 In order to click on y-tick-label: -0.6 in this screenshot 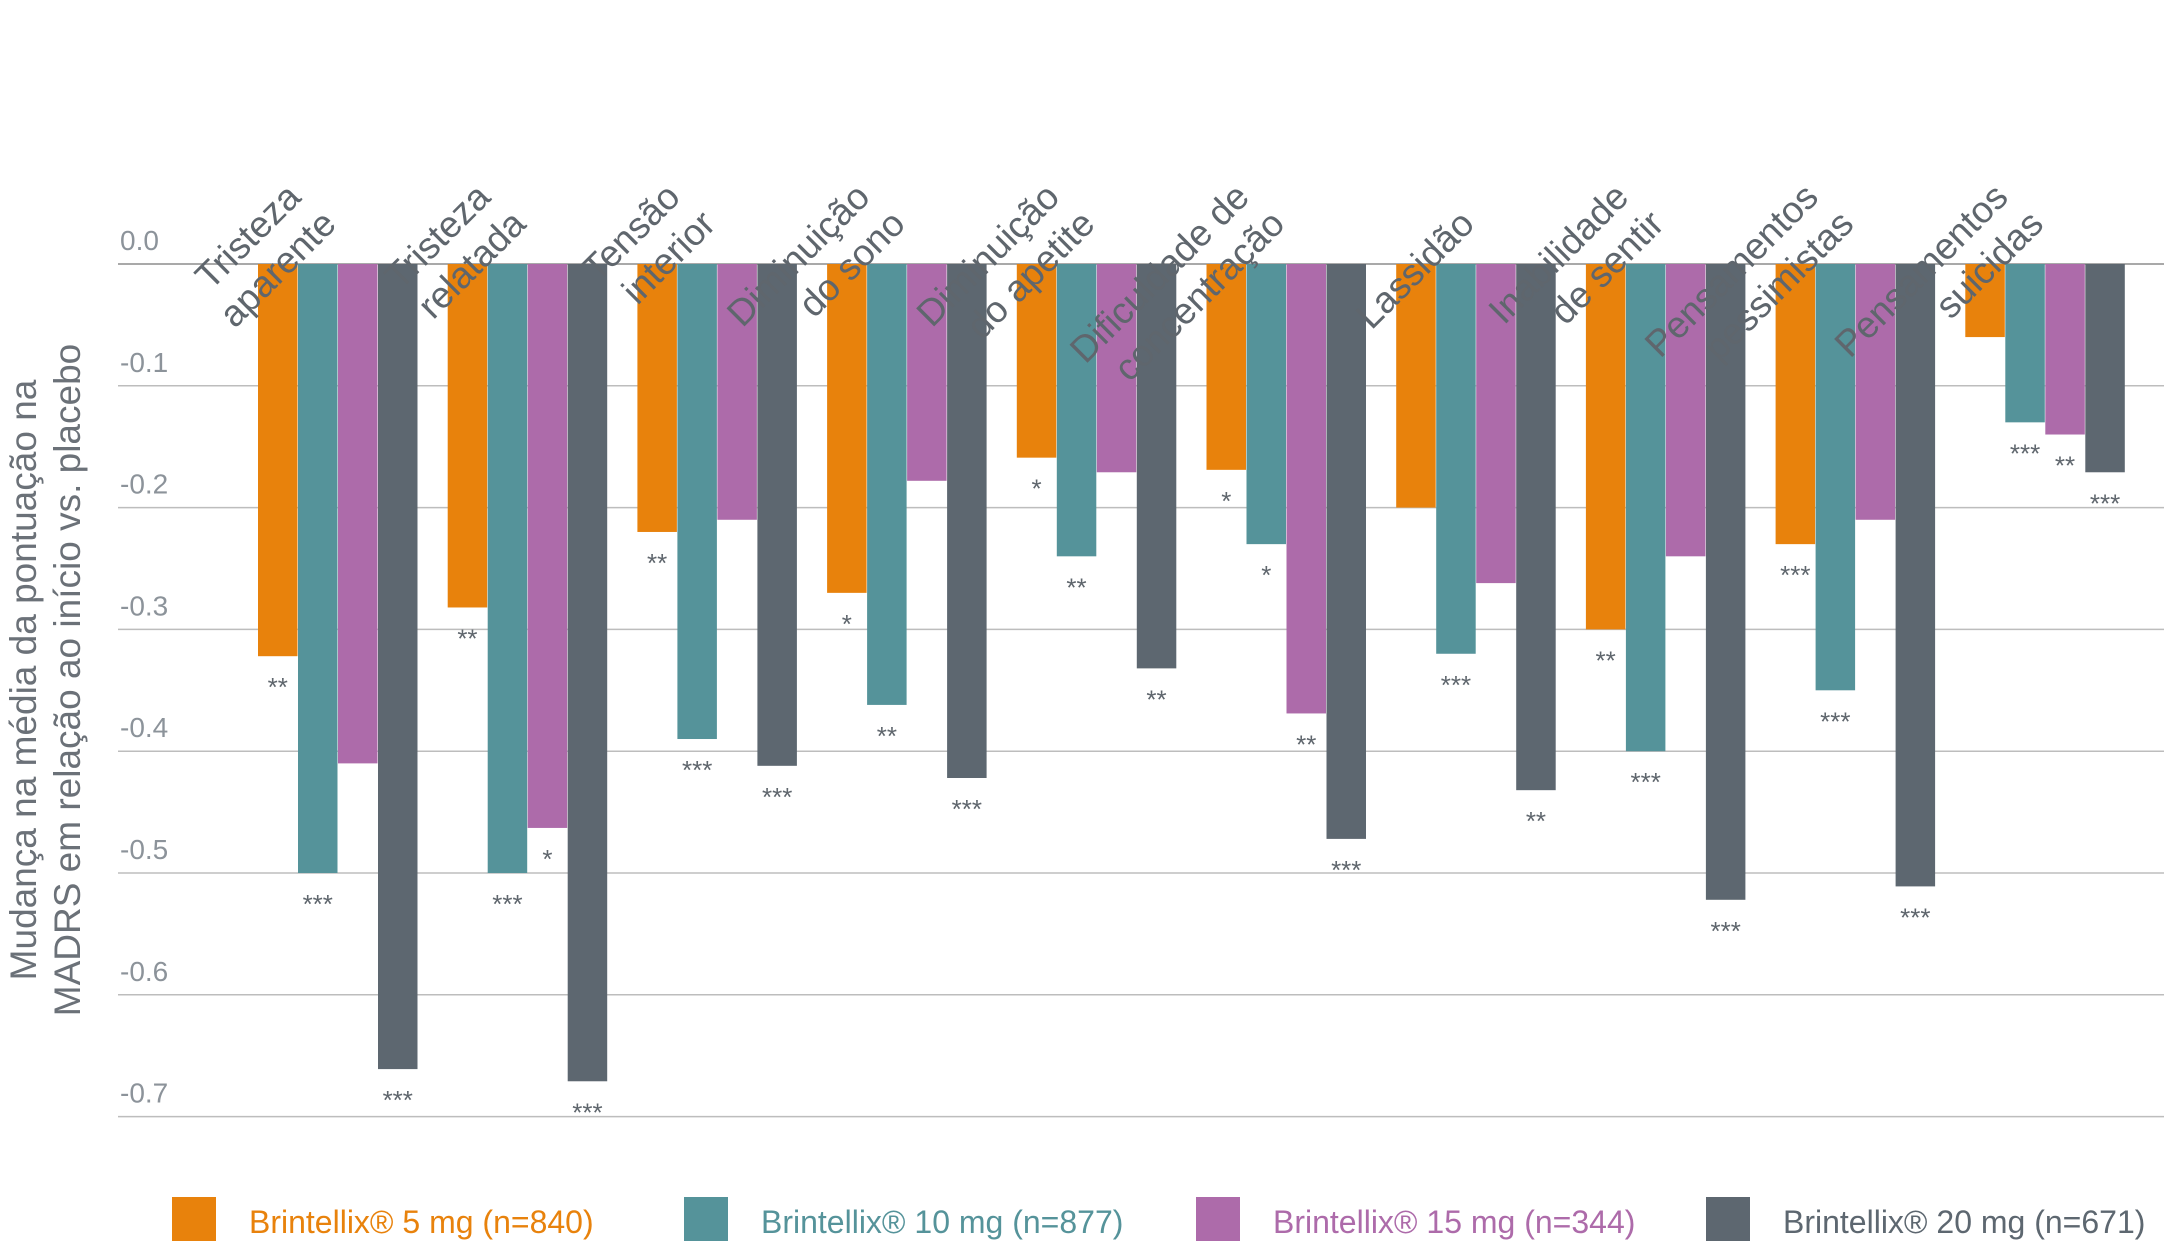, I will do `click(144, 971)`.